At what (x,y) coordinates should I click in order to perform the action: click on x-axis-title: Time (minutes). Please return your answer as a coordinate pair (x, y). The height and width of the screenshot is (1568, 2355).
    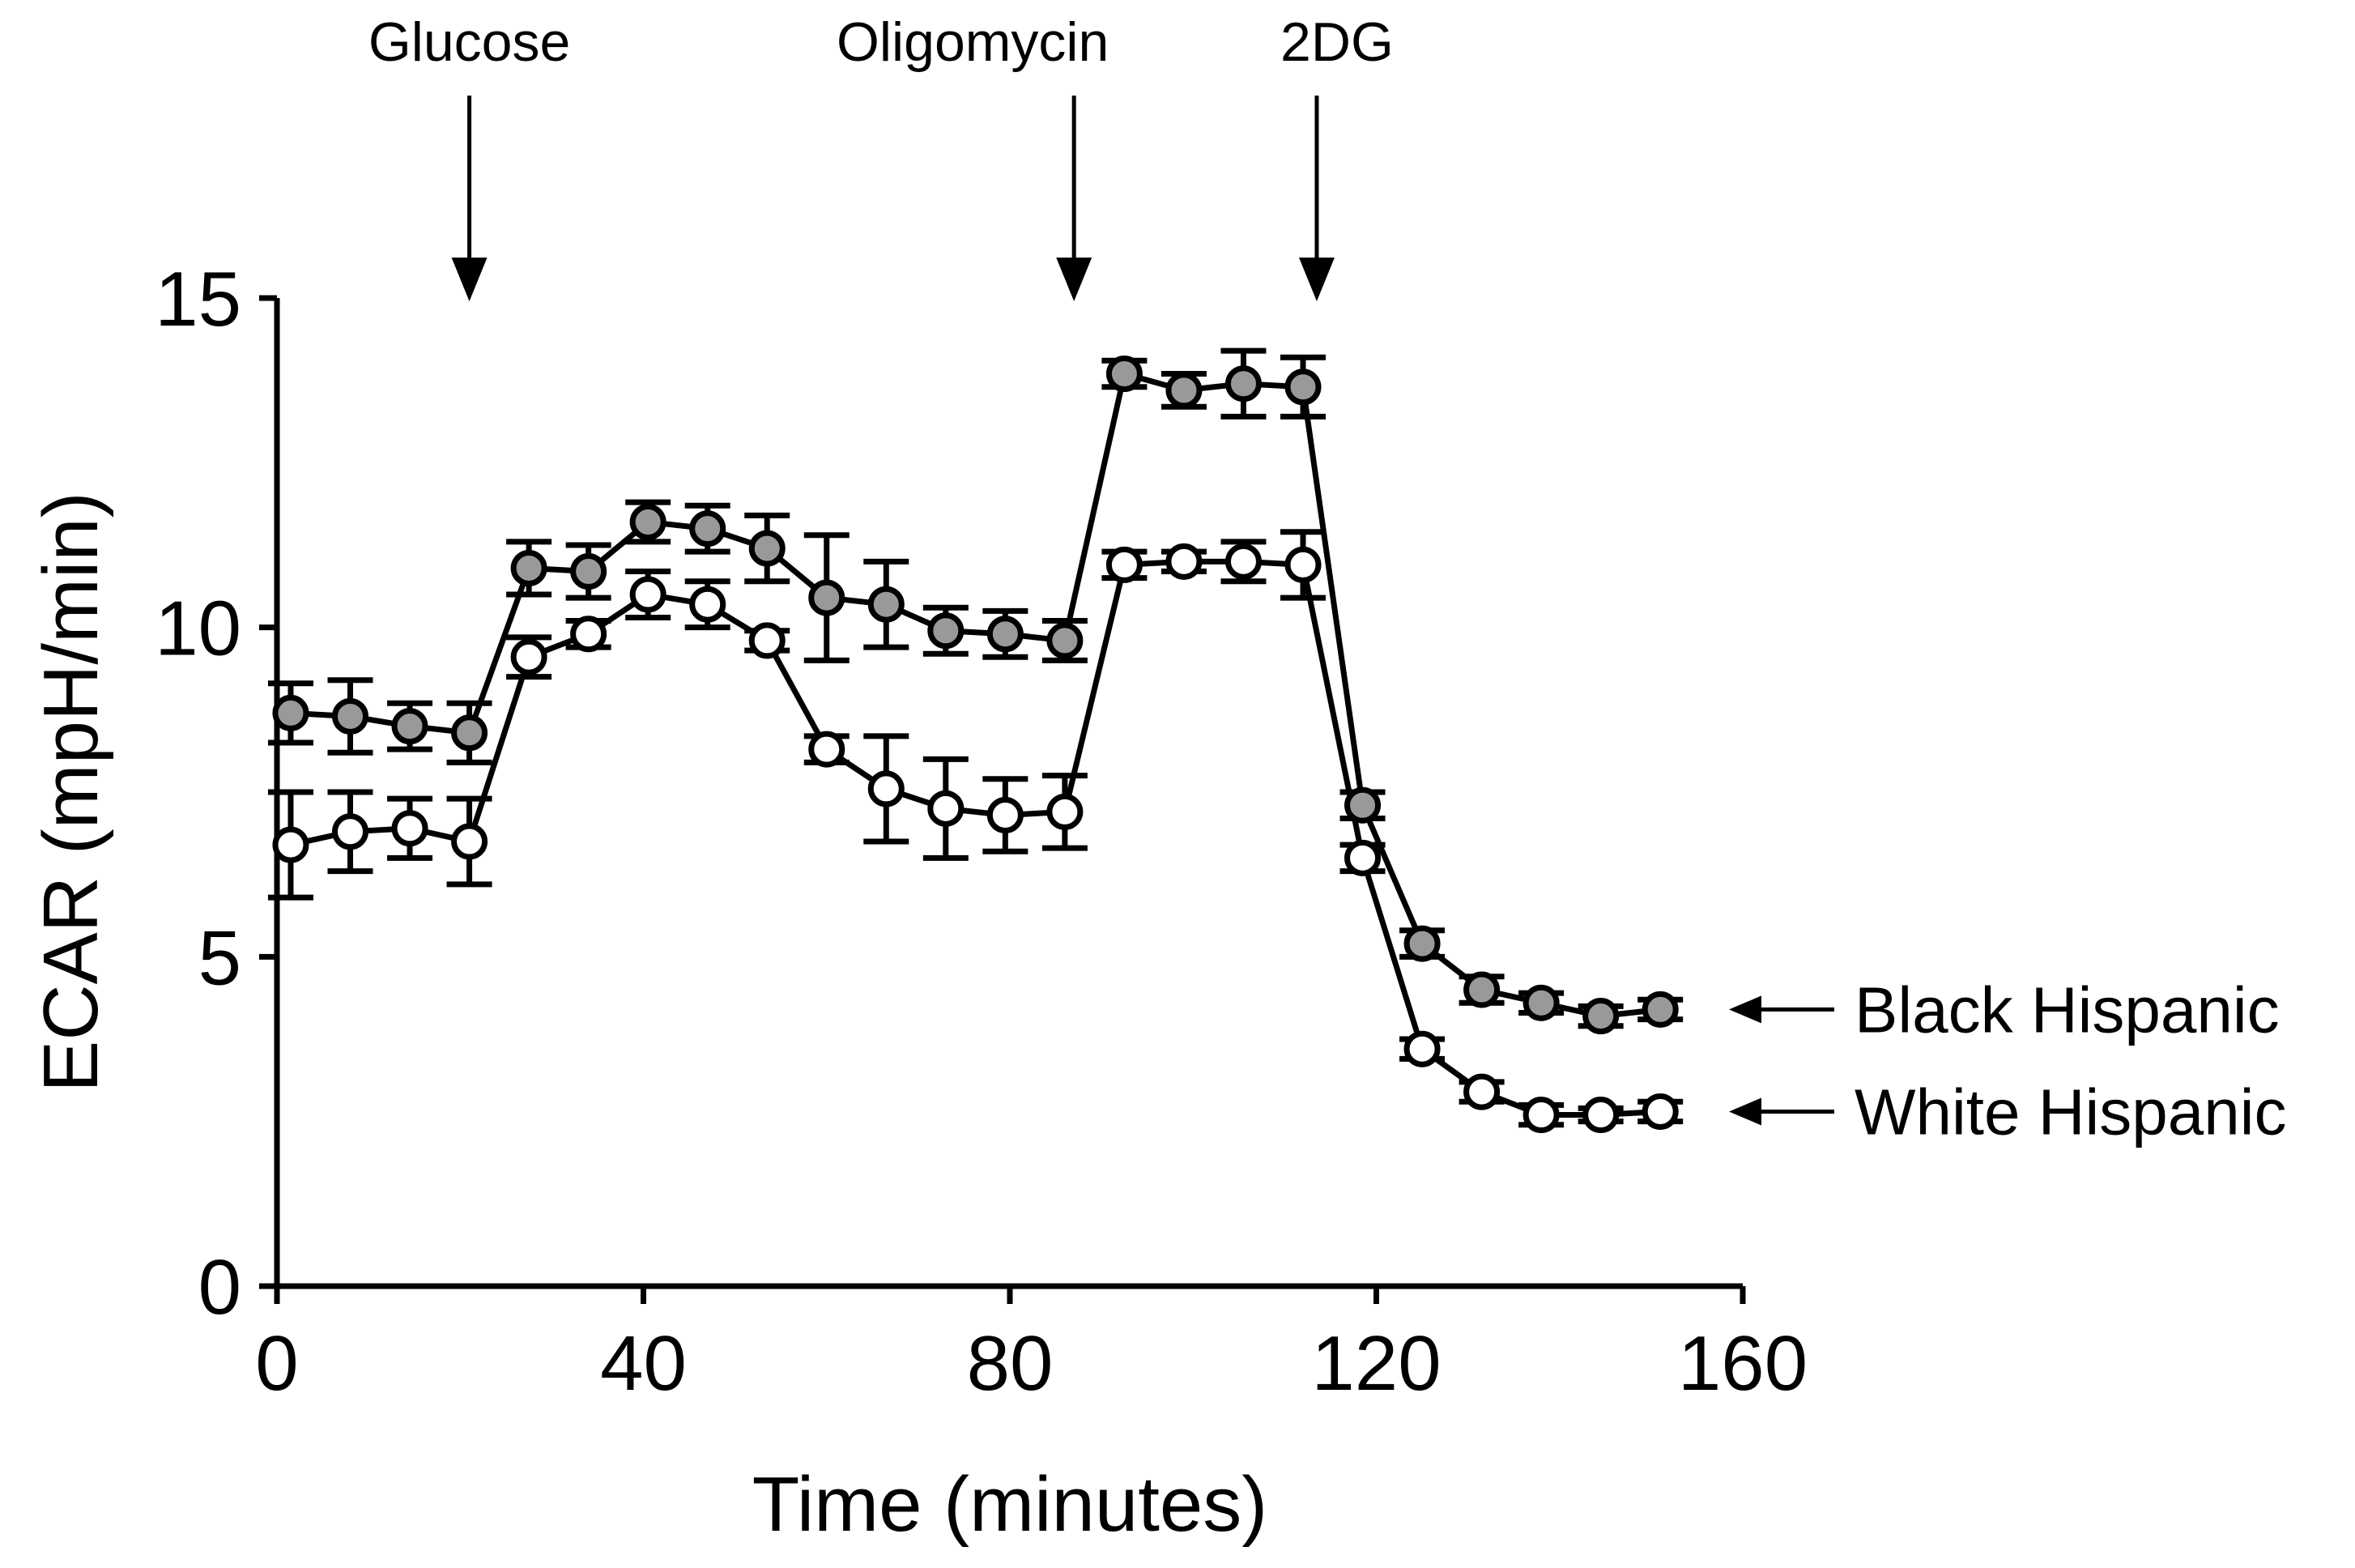
    Looking at the image, I should click on (1010, 1504).